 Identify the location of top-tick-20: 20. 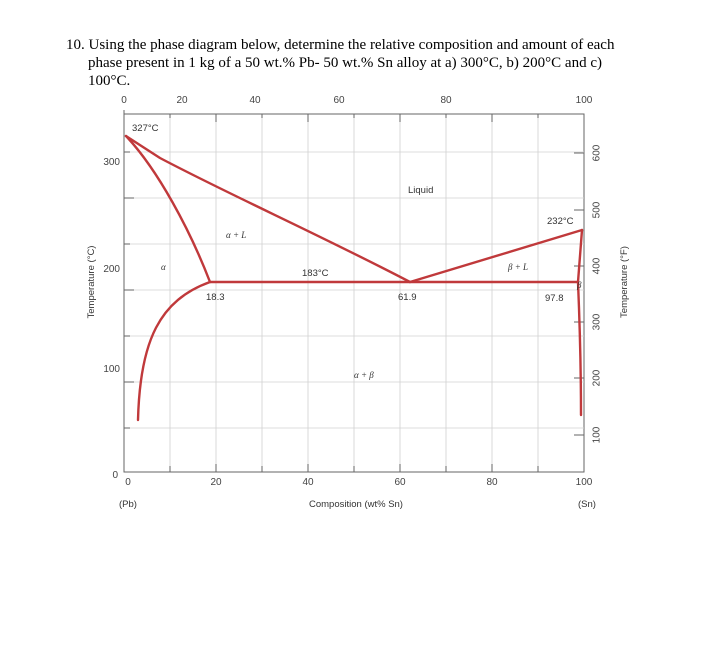
(182, 100).